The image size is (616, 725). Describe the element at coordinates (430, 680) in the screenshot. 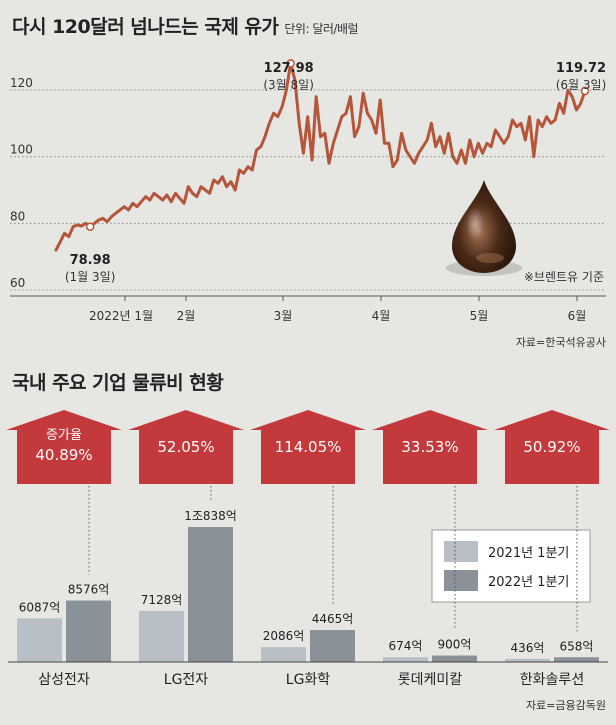

I see `category-label: 롯데케미칼` at that location.